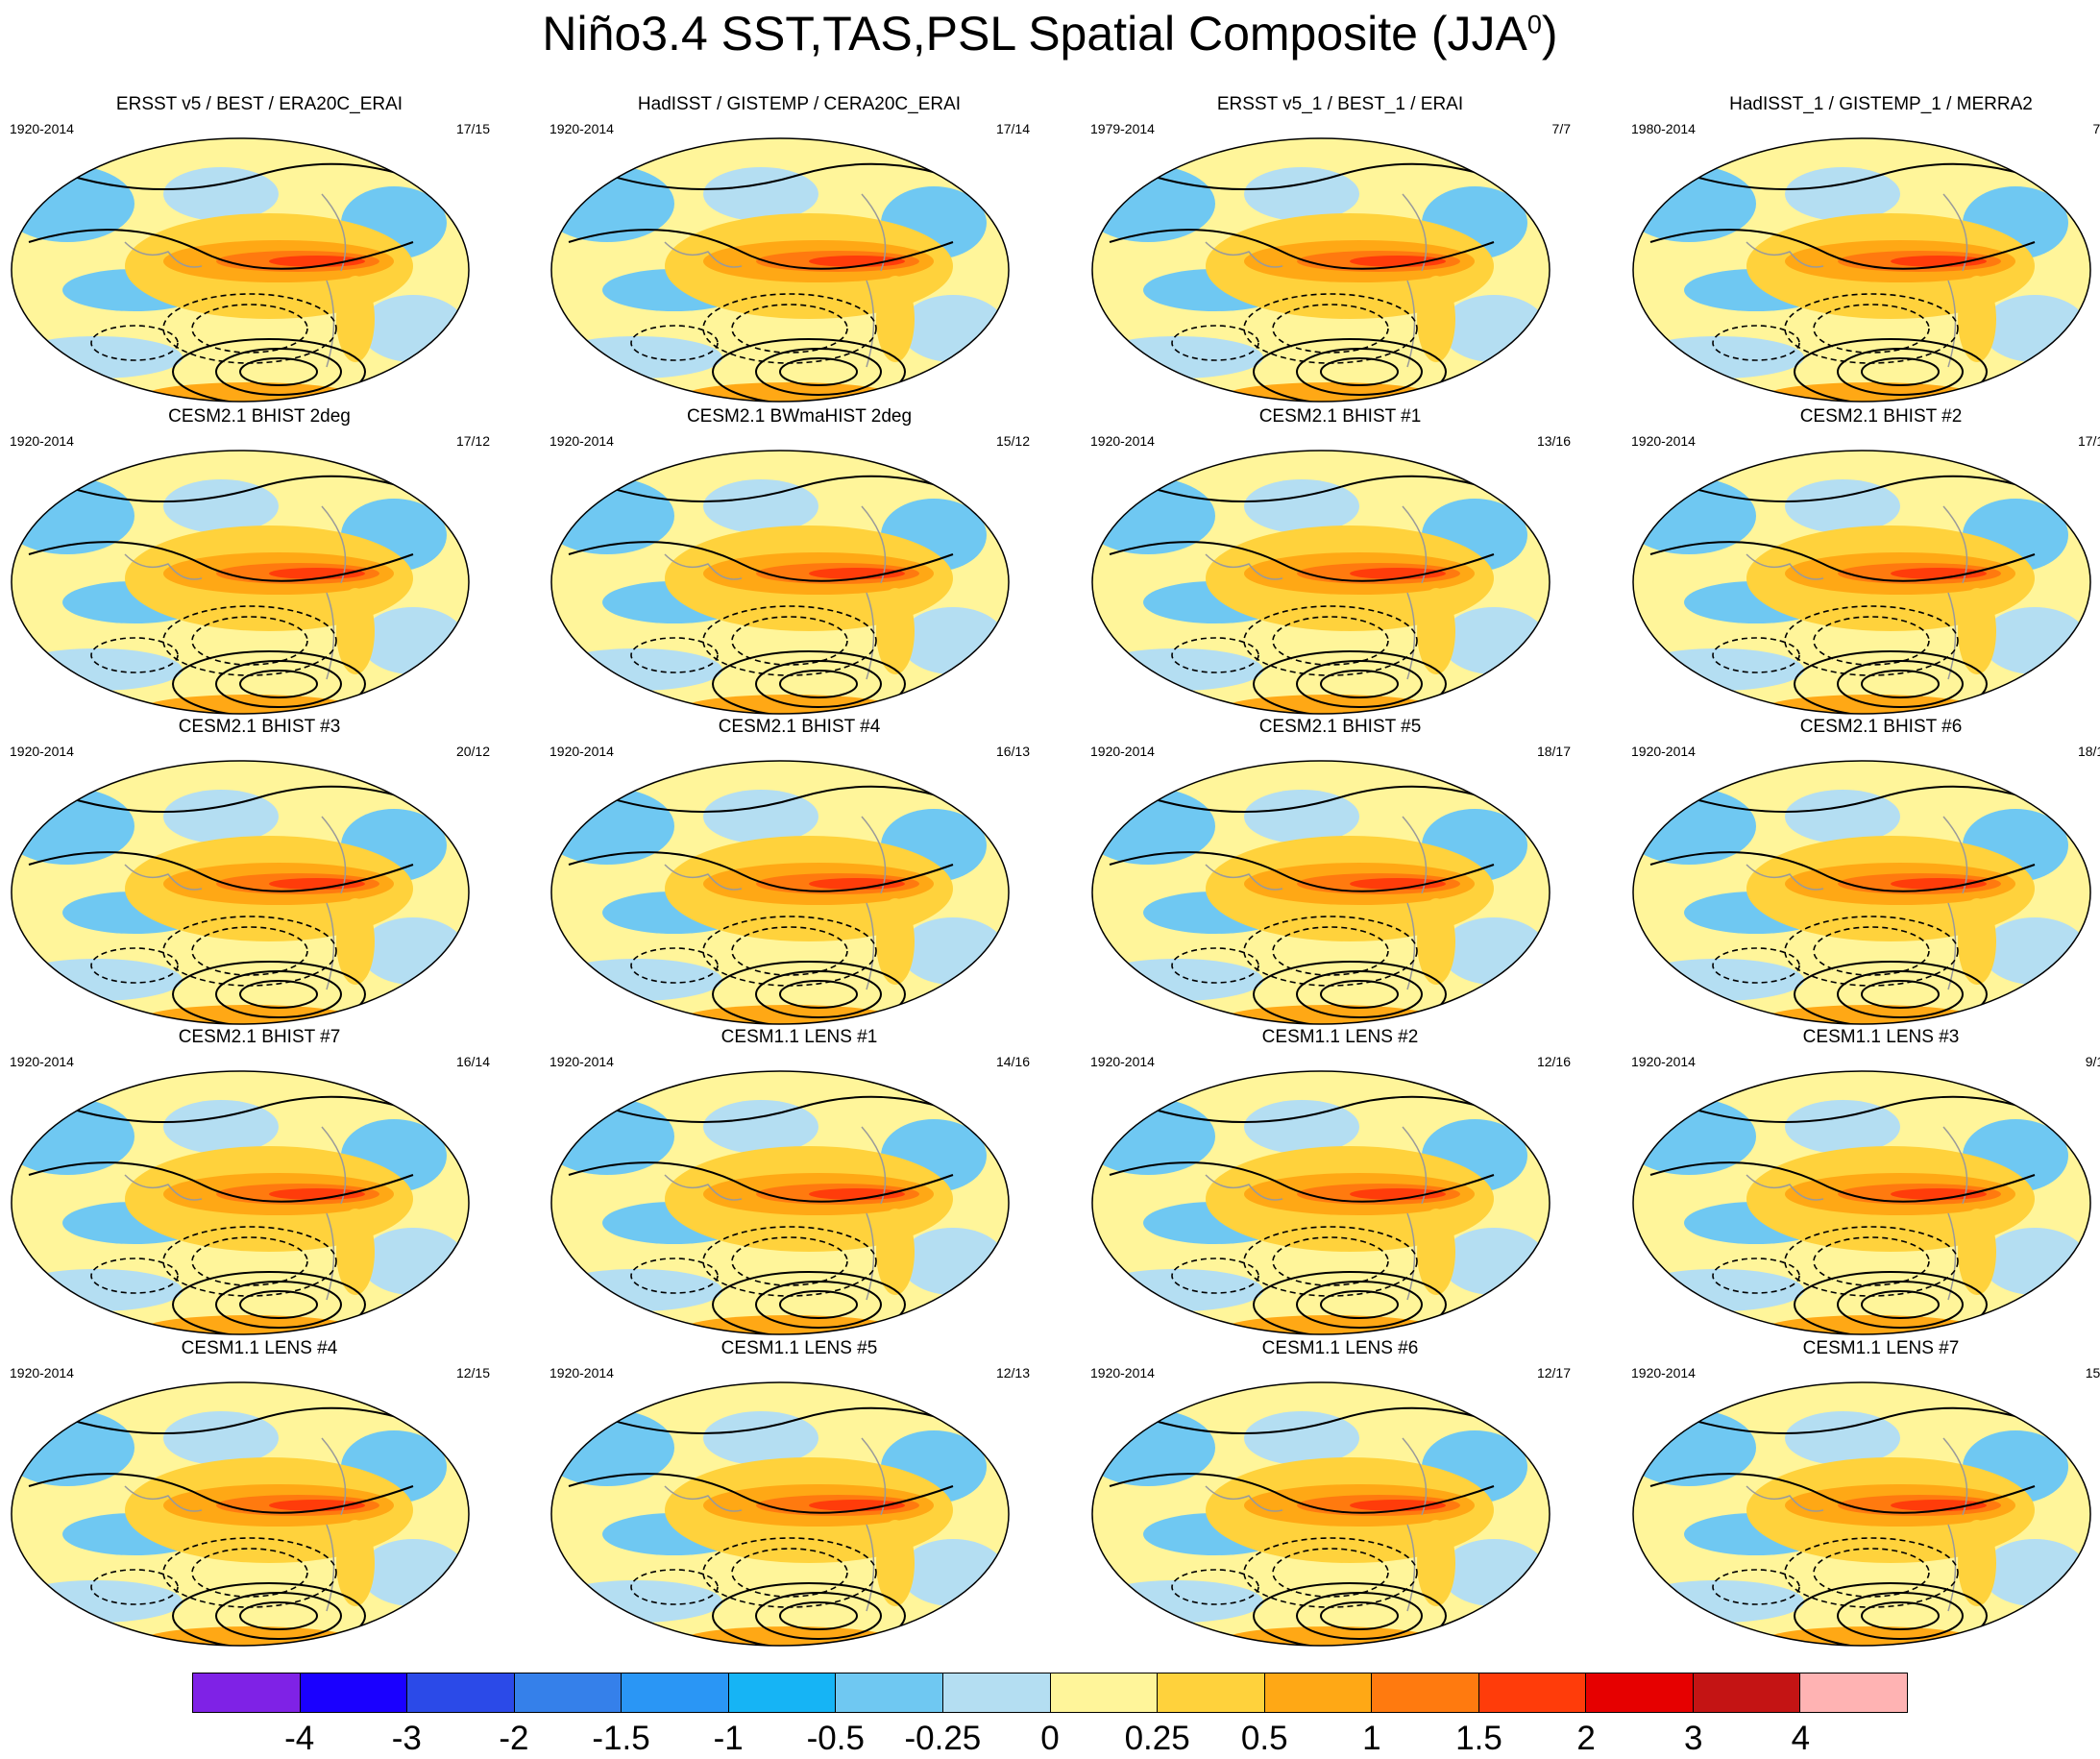 This screenshot has width=2100, height=1759. I want to click on map-panel: CESM1.1 LENS #2 1920-2014 12/16, so click(1340, 1183).